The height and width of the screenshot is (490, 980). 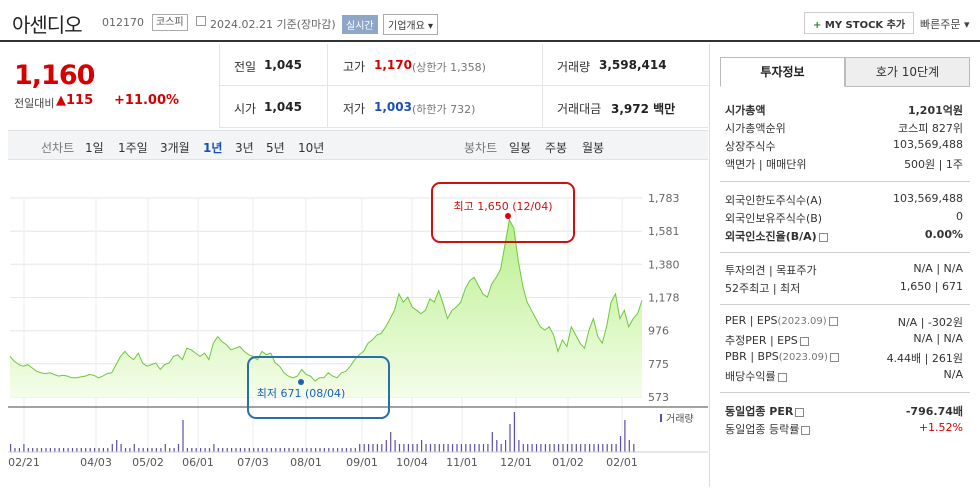 I want to click on high-label: 고가, so click(x=354, y=67).